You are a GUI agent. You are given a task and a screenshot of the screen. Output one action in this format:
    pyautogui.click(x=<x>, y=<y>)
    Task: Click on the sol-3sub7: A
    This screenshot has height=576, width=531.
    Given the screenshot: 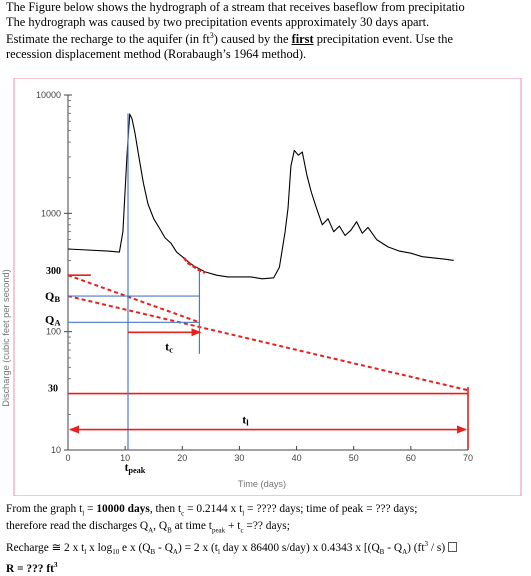 What is the action you would take?
    pyautogui.click(x=405, y=552)
    